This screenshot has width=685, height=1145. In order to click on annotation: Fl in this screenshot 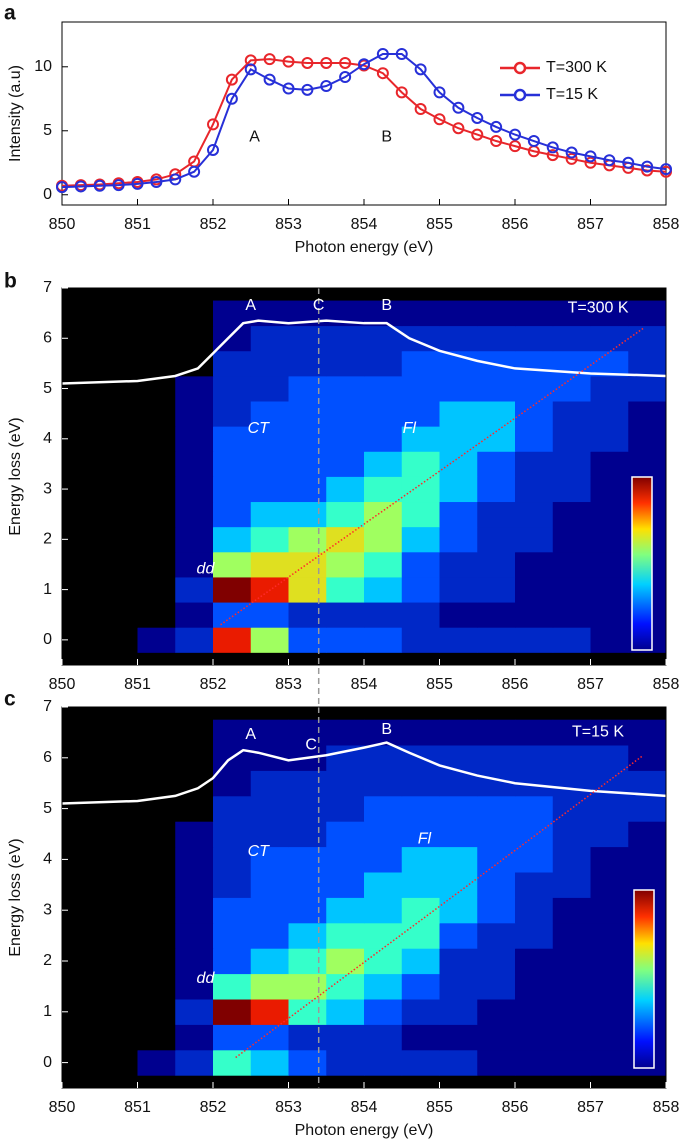, I will do `click(410, 428)`.